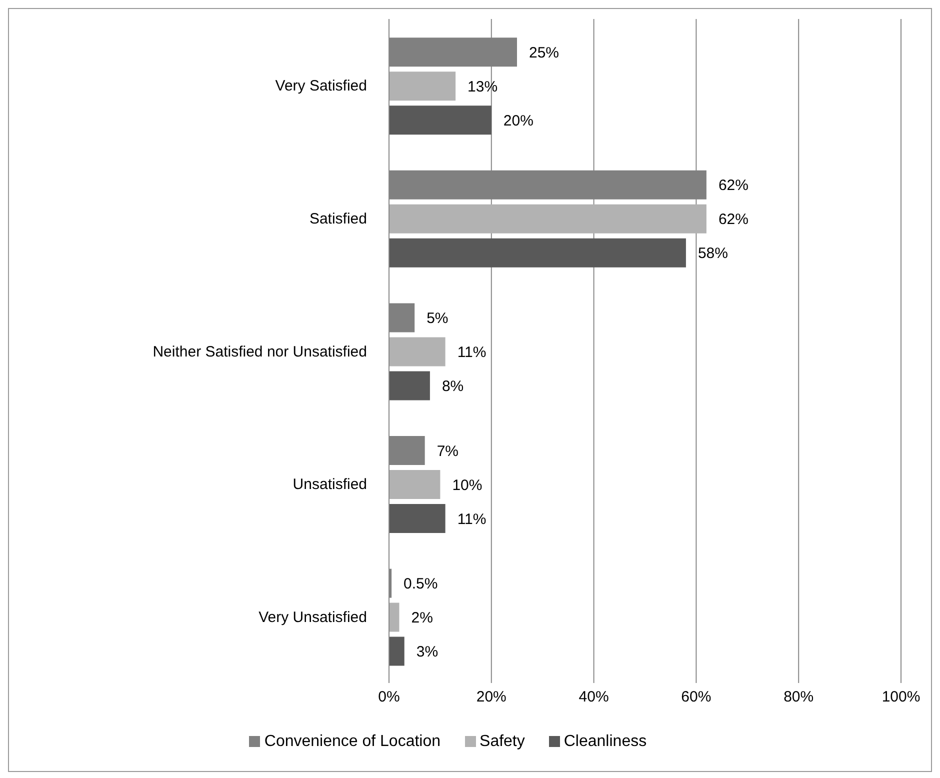 This screenshot has height=778, width=940. Describe the element at coordinates (421, 584) in the screenshot. I see `data-label: 0.5%` at that location.